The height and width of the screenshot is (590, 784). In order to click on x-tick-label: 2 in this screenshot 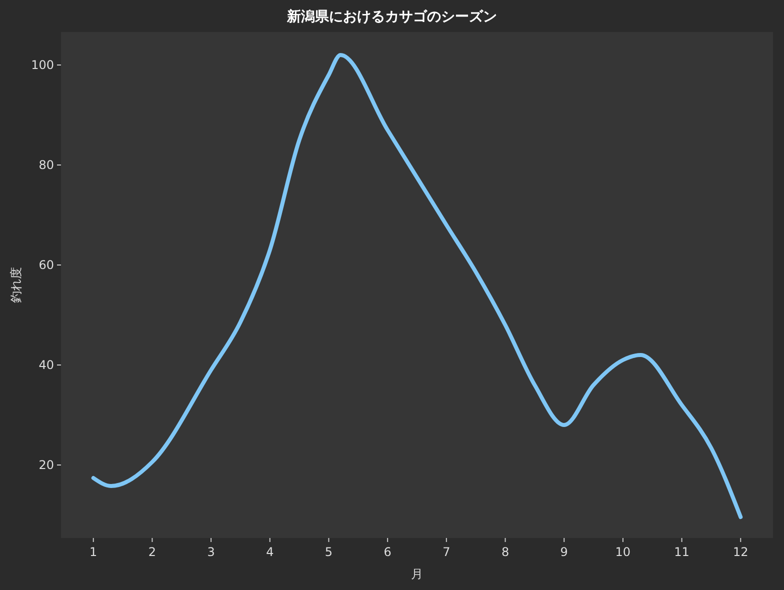, I will do `click(152, 552)`.